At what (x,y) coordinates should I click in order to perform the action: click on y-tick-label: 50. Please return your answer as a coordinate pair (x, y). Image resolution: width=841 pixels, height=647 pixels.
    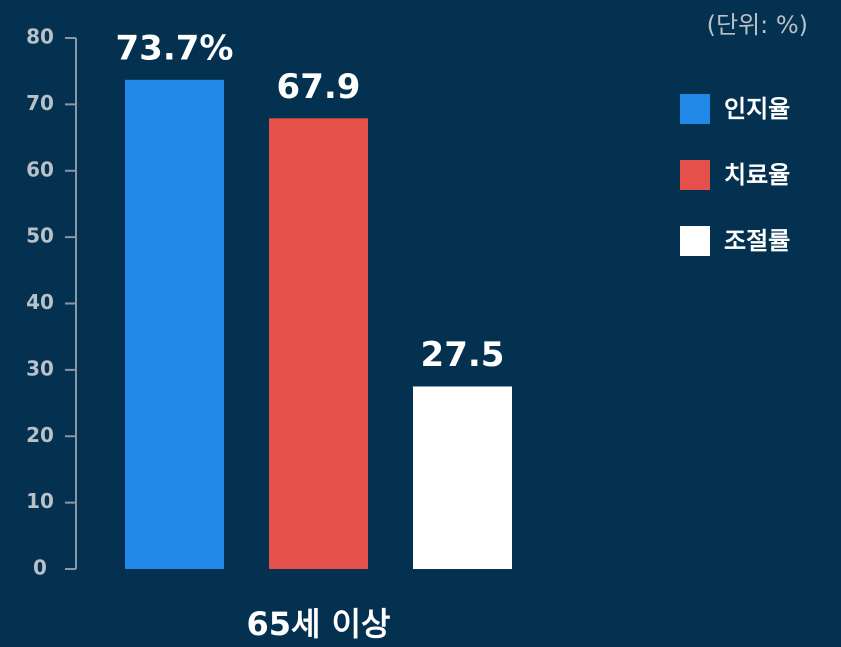
    Looking at the image, I should click on (40, 236).